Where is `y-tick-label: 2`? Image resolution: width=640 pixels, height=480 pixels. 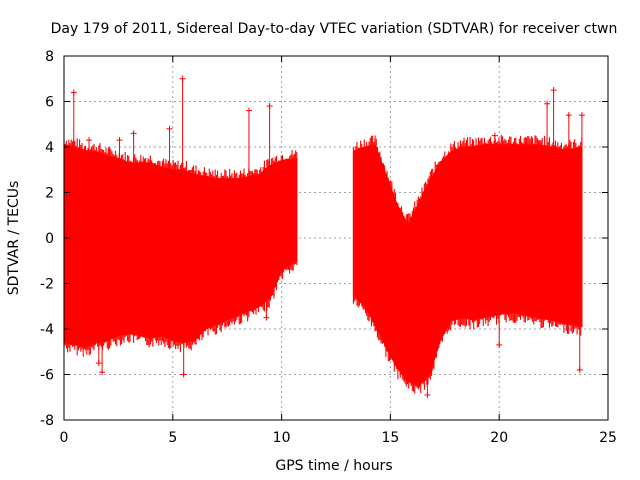
y-tick-label: 2 is located at coordinates (49, 194).